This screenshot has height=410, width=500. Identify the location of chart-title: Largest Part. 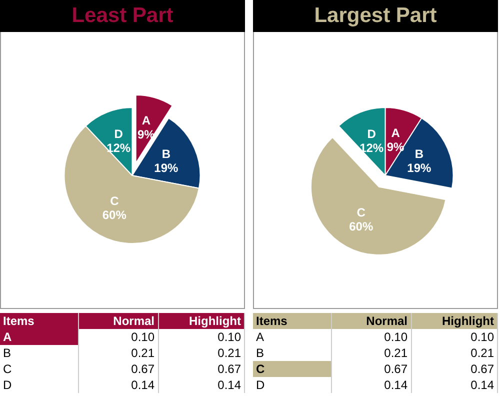
(375, 16).